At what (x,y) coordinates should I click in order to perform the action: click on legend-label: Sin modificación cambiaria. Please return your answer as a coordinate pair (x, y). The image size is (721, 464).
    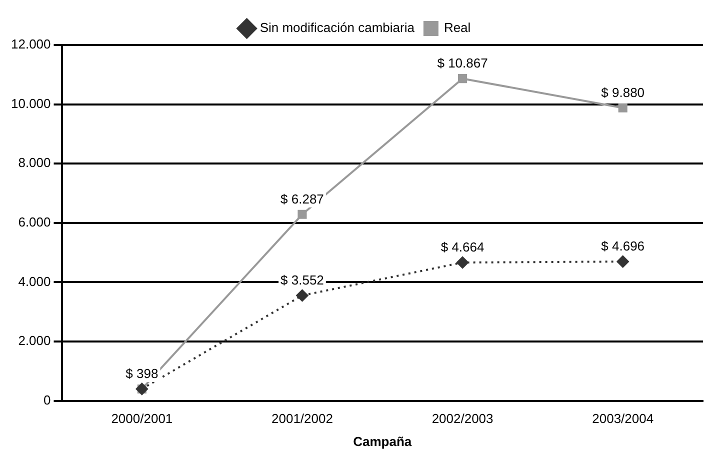
    Looking at the image, I should click on (338, 28).